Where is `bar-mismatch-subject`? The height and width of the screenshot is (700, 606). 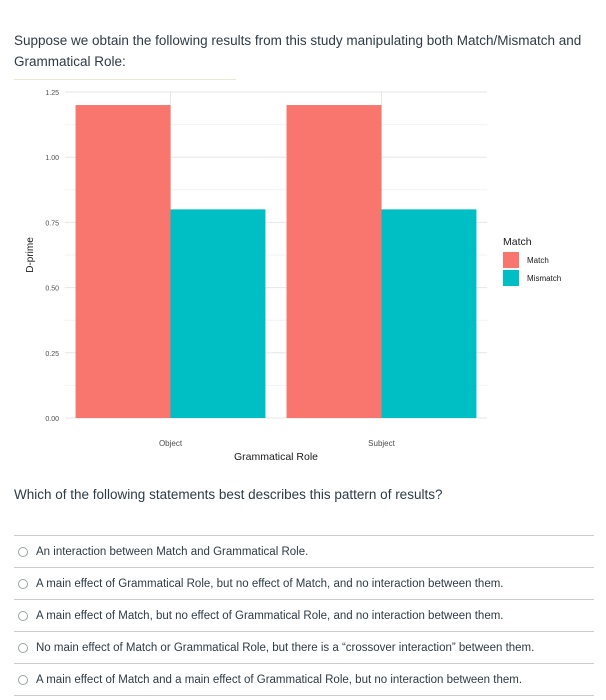
bar-mismatch-subject is located at coordinates (429, 313).